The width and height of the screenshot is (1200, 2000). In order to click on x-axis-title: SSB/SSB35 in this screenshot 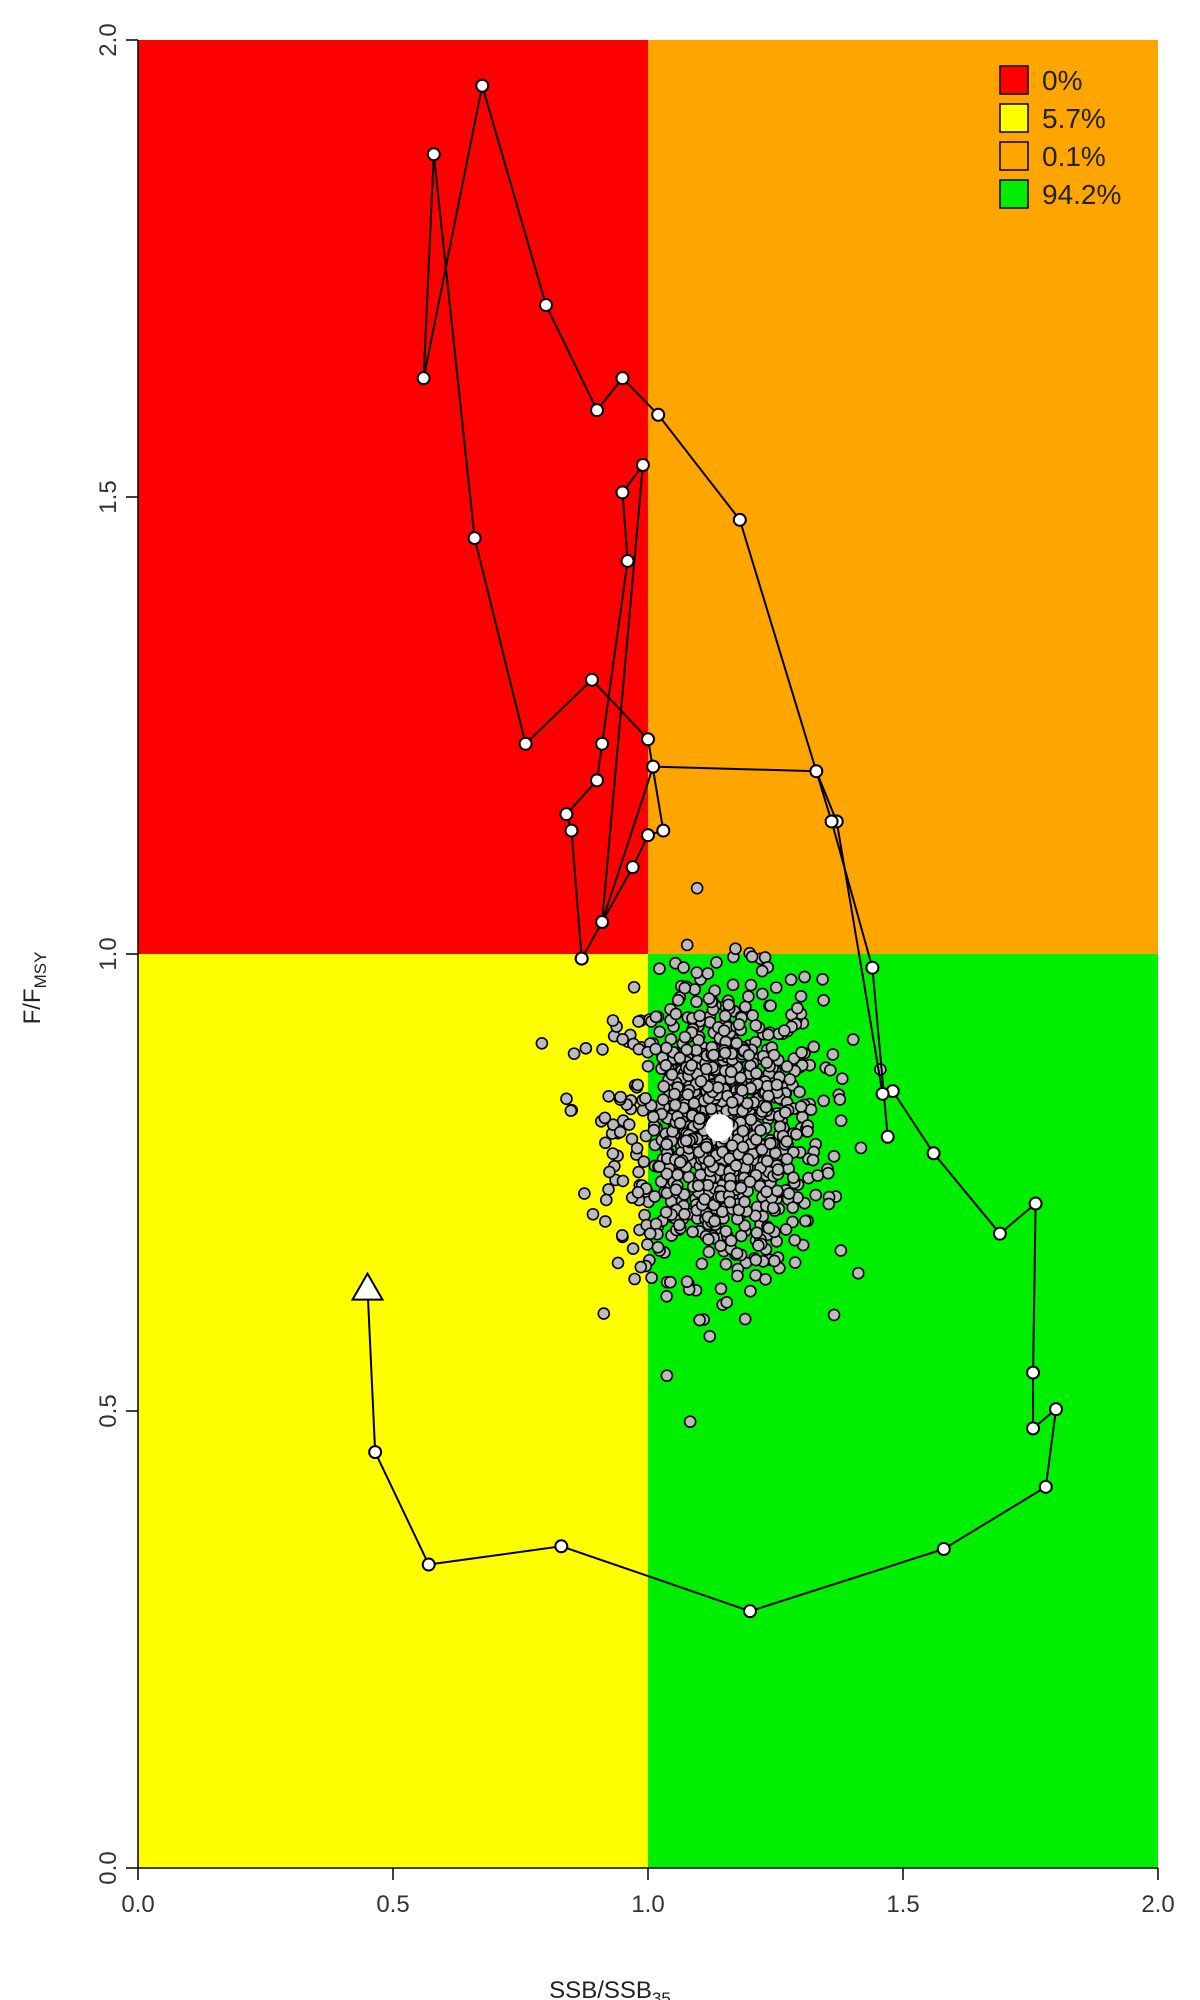, I will do `click(610, 1988)`.